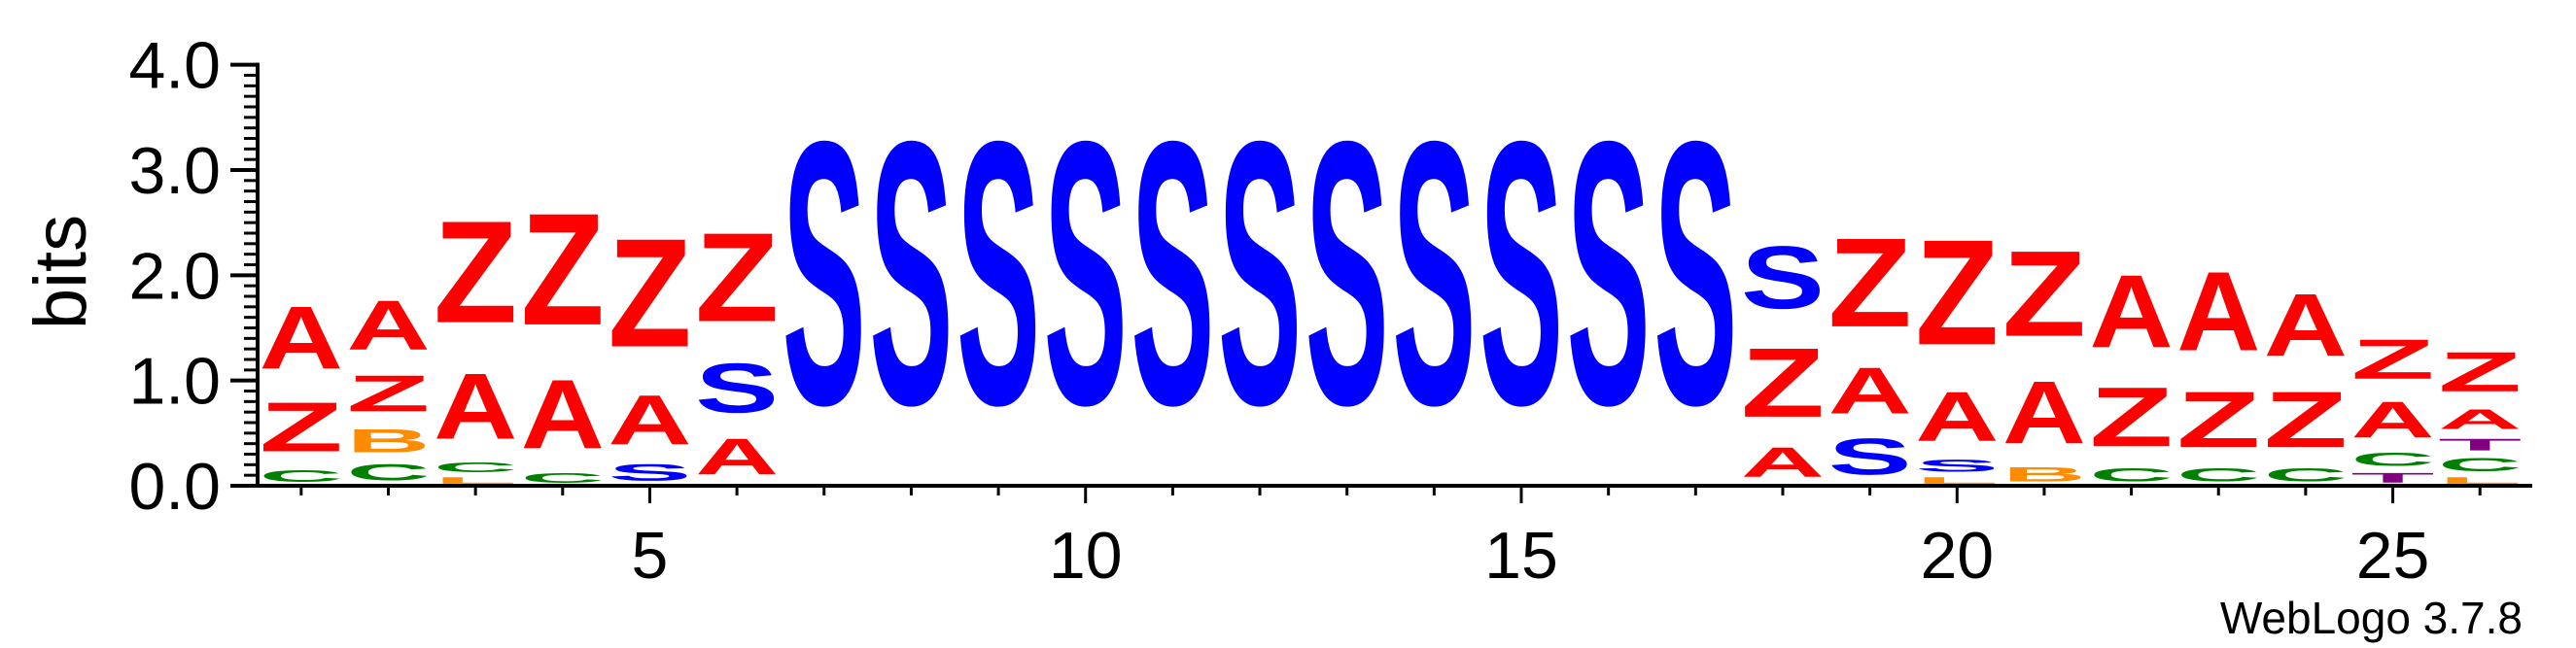 The width and height of the screenshot is (2576, 648). What do you see at coordinates (2393, 556) in the screenshot?
I see `x-tick-label: 25` at bounding box center [2393, 556].